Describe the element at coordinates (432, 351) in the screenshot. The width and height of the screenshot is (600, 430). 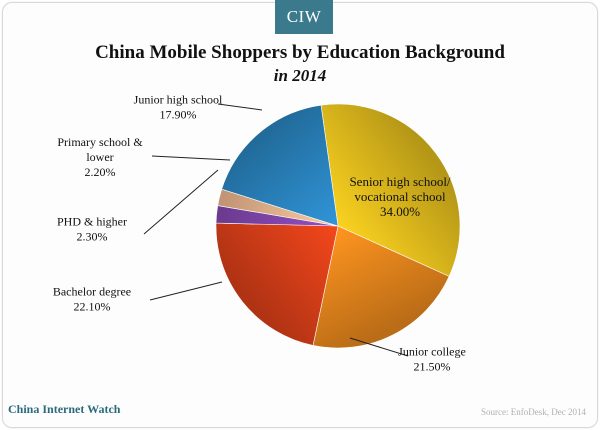
I see `slice-label-junior-college-0: Junior college` at that location.